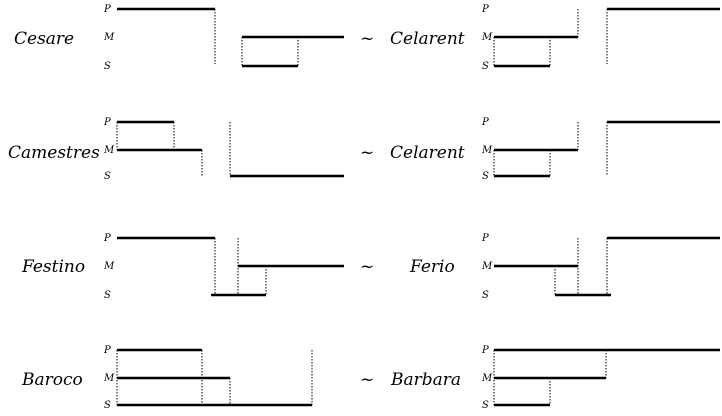 This screenshot has width=722, height=416. What do you see at coordinates (44, 39) in the screenshot?
I see `name-cesare: Cesare` at bounding box center [44, 39].